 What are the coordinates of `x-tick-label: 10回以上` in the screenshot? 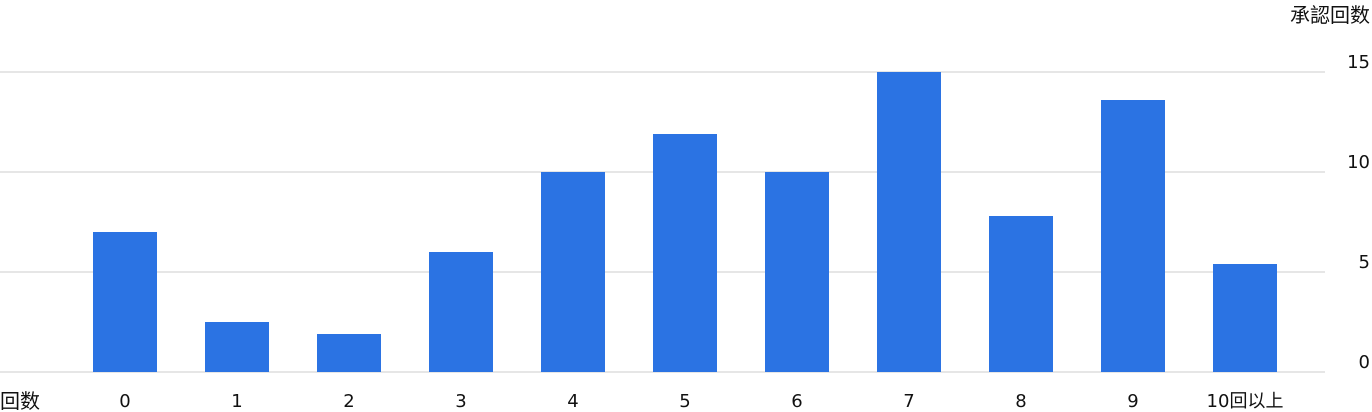 It's located at (1245, 401).